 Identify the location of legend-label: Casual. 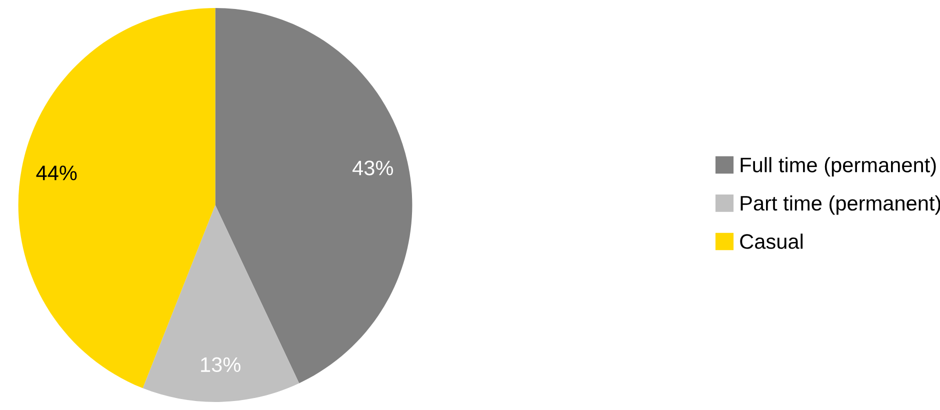
(771, 241).